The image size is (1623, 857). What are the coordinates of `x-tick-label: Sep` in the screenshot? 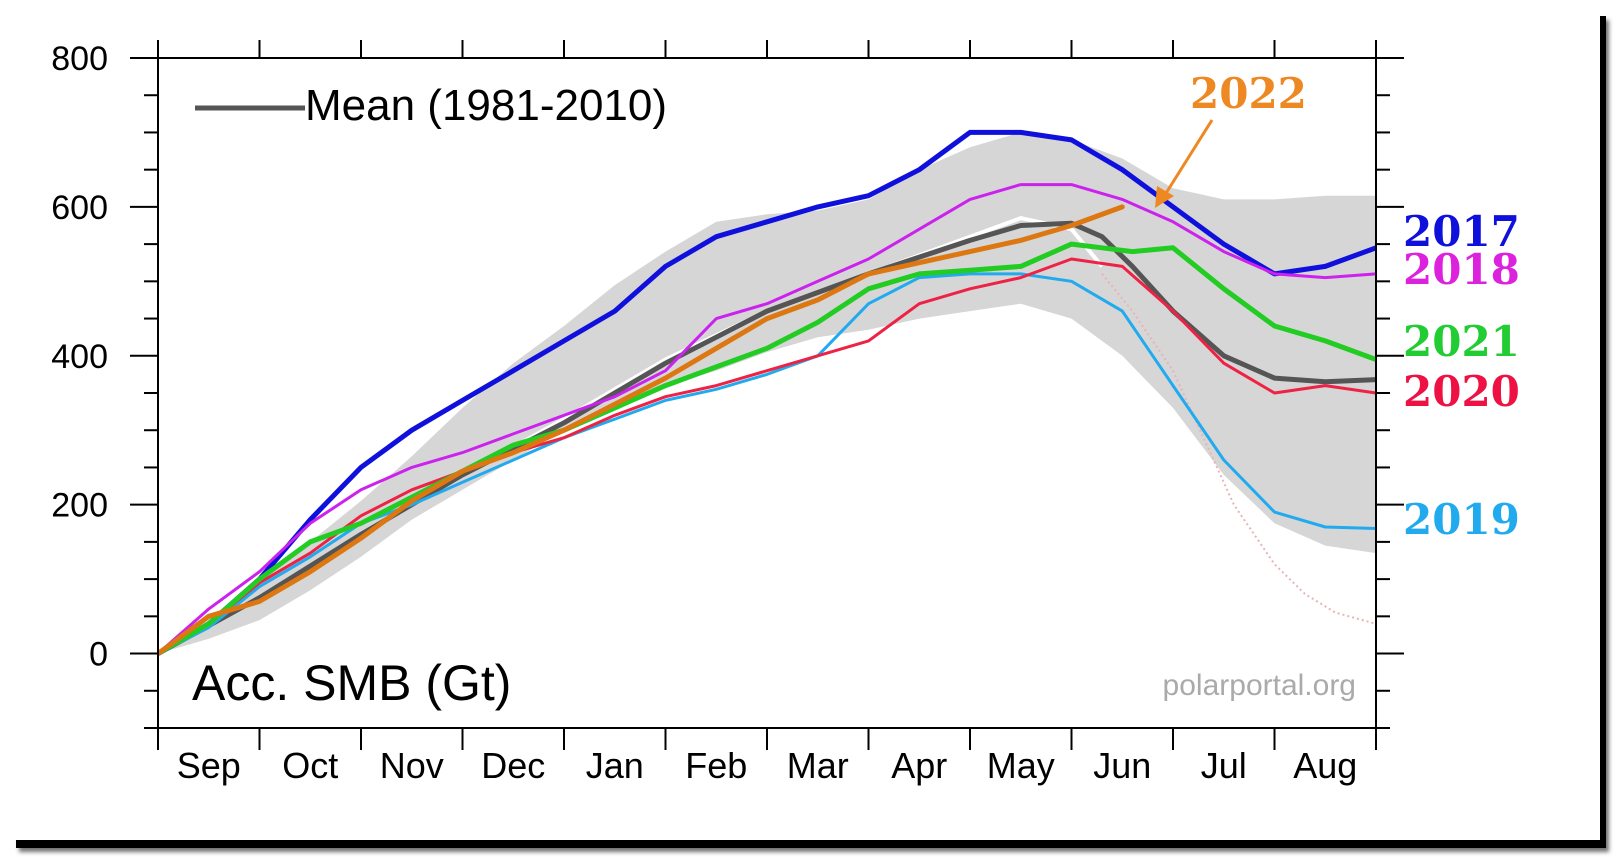 It's located at (209, 765).